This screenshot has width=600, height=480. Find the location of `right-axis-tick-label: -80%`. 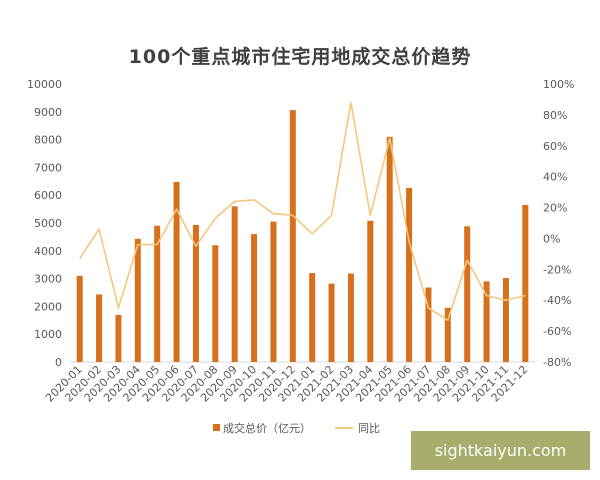

right-axis-tick-label: -80% is located at coordinates (557, 362).